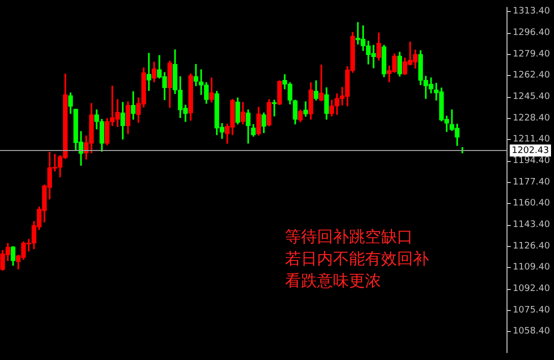  What do you see at coordinates (357, 259) in the screenshot?
I see `annotation: 若日内不能有效回补` at bounding box center [357, 259].